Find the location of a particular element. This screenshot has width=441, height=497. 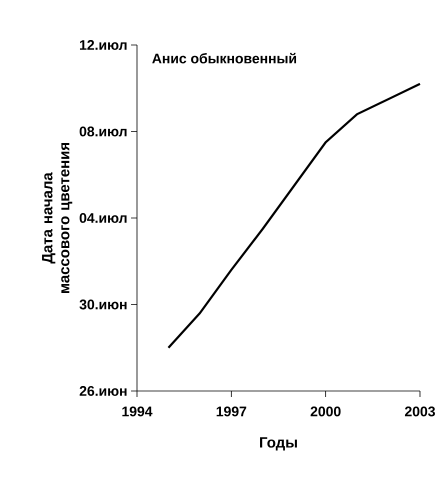

y-tick-label: 12.июл is located at coordinates (103, 45).